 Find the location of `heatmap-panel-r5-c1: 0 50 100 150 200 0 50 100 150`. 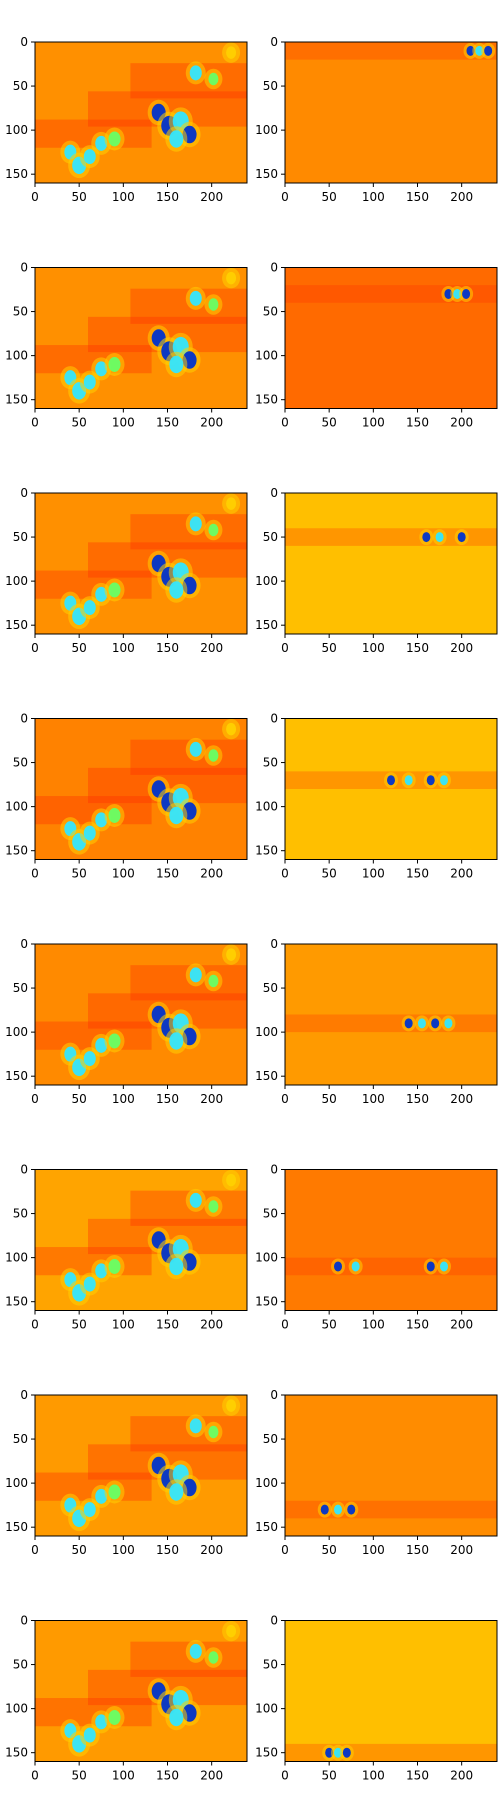

heatmap-panel-r5-c1: 0 50 100 150 200 0 50 100 150 is located at coordinates (126, 1021).